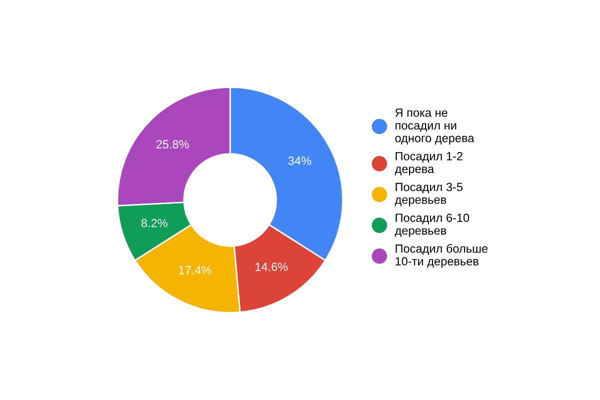 The height and width of the screenshot is (400, 600). What do you see at coordinates (442, 256) in the screenshot?
I see `legend-label: Посадил больше 10-ти деревьев` at bounding box center [442, 256].